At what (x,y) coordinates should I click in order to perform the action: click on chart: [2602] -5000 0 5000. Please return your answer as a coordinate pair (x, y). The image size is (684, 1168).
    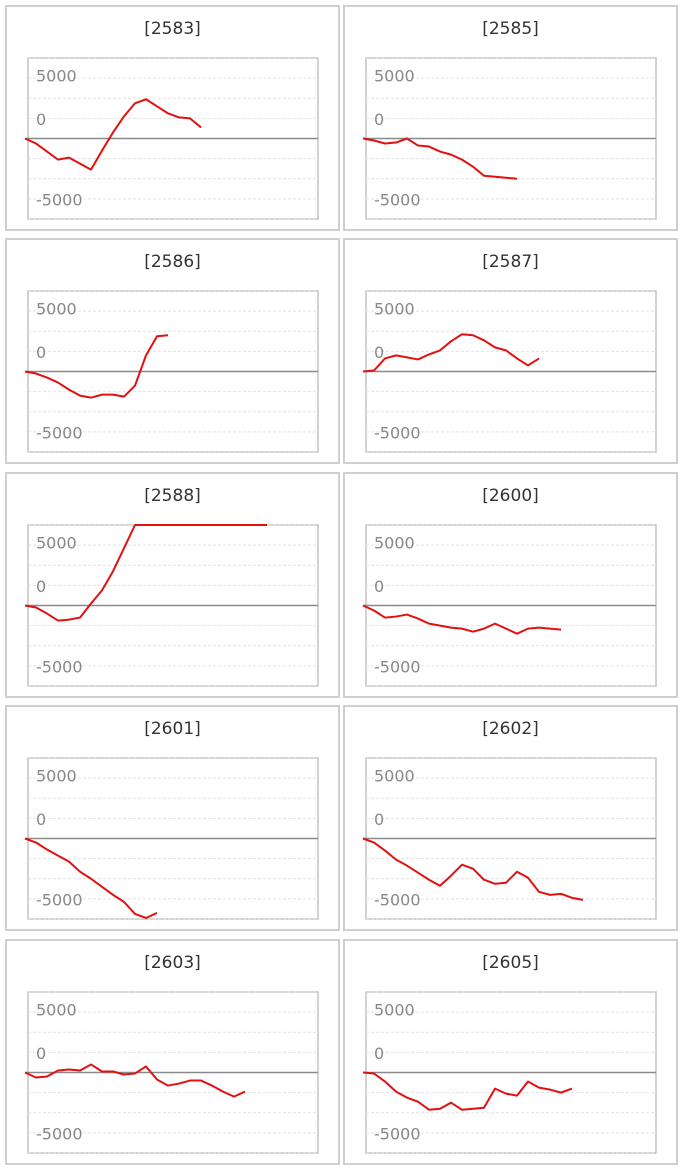
    Looking at the image, I should click on (509, 819).